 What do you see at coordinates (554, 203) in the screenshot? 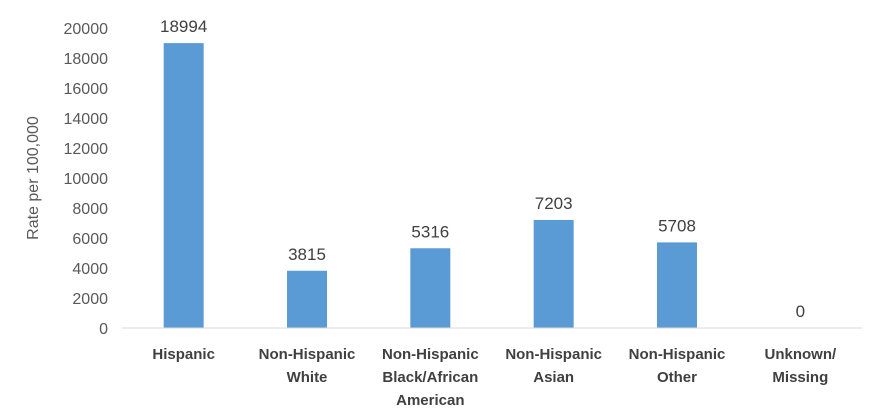
I see `data-label: 7203` at bounding box center [554, 203].